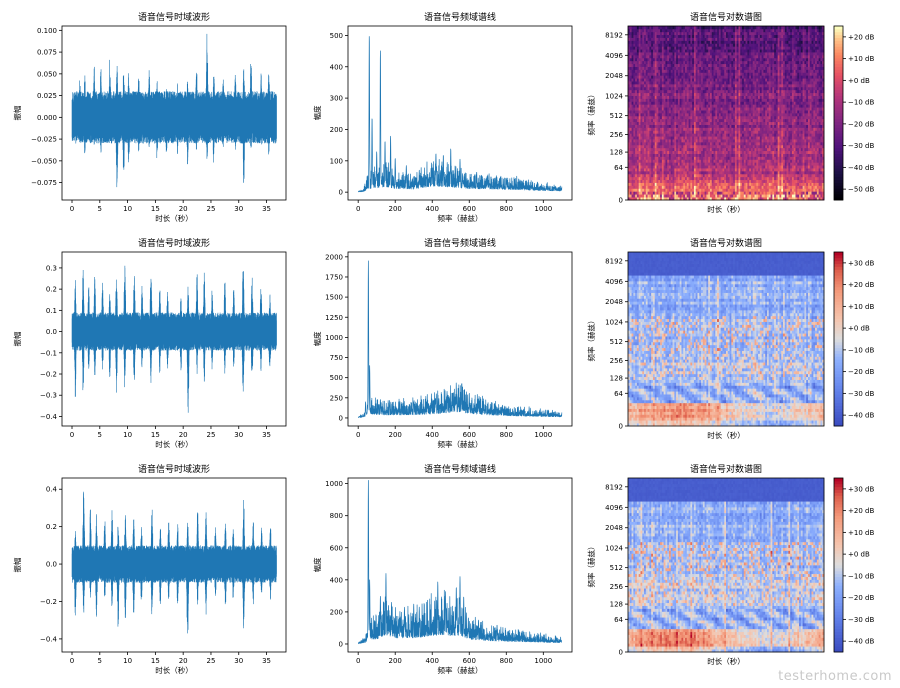 The width and height of the screenshot is (900, 688). Describe the element at coordinates (49, 639) in the screenshot. I see `y-tick-label: −0.4` at that location.